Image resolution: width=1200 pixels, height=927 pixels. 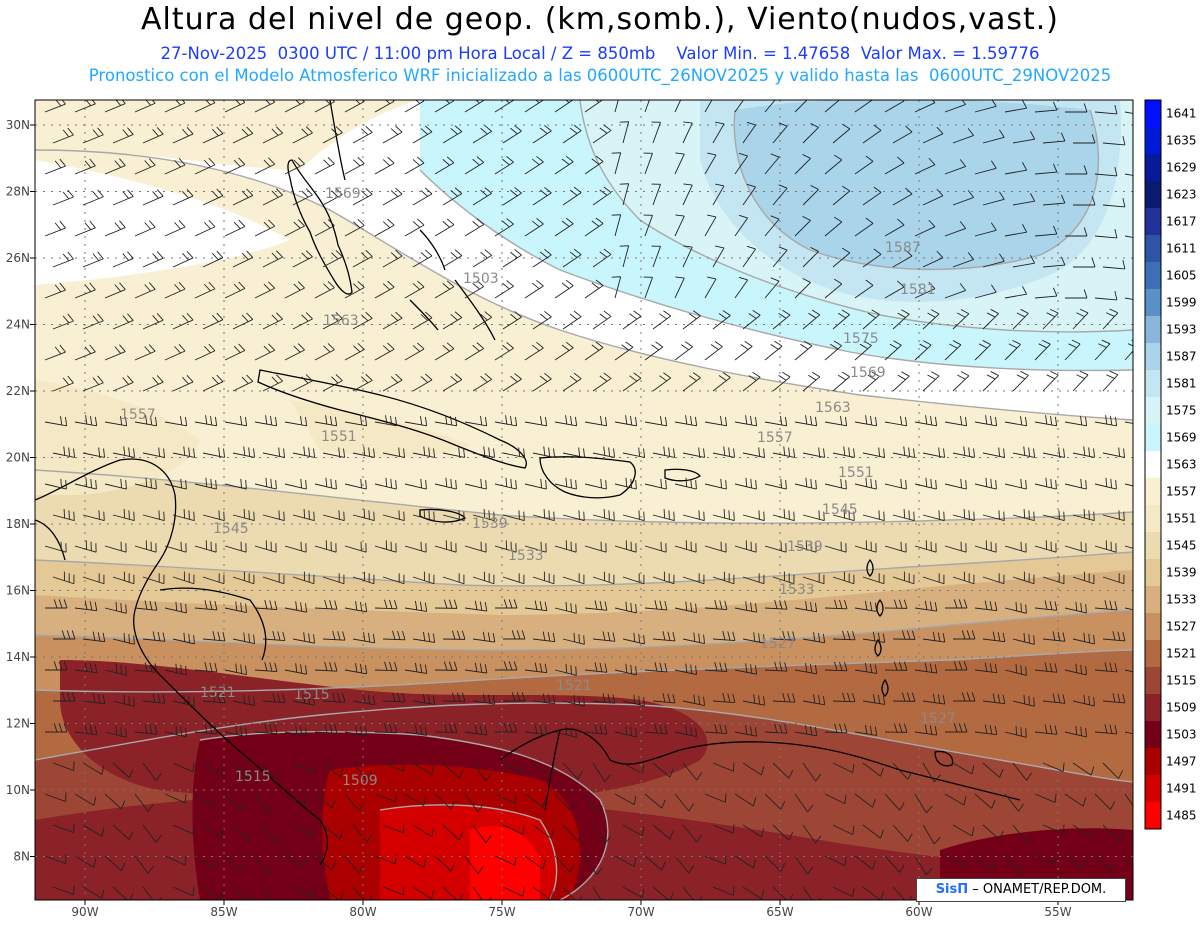 What do you see at coordinates (21, 857) in the screenshot?
I see `latitude-label: 8N` at bounding box center [21, 857].